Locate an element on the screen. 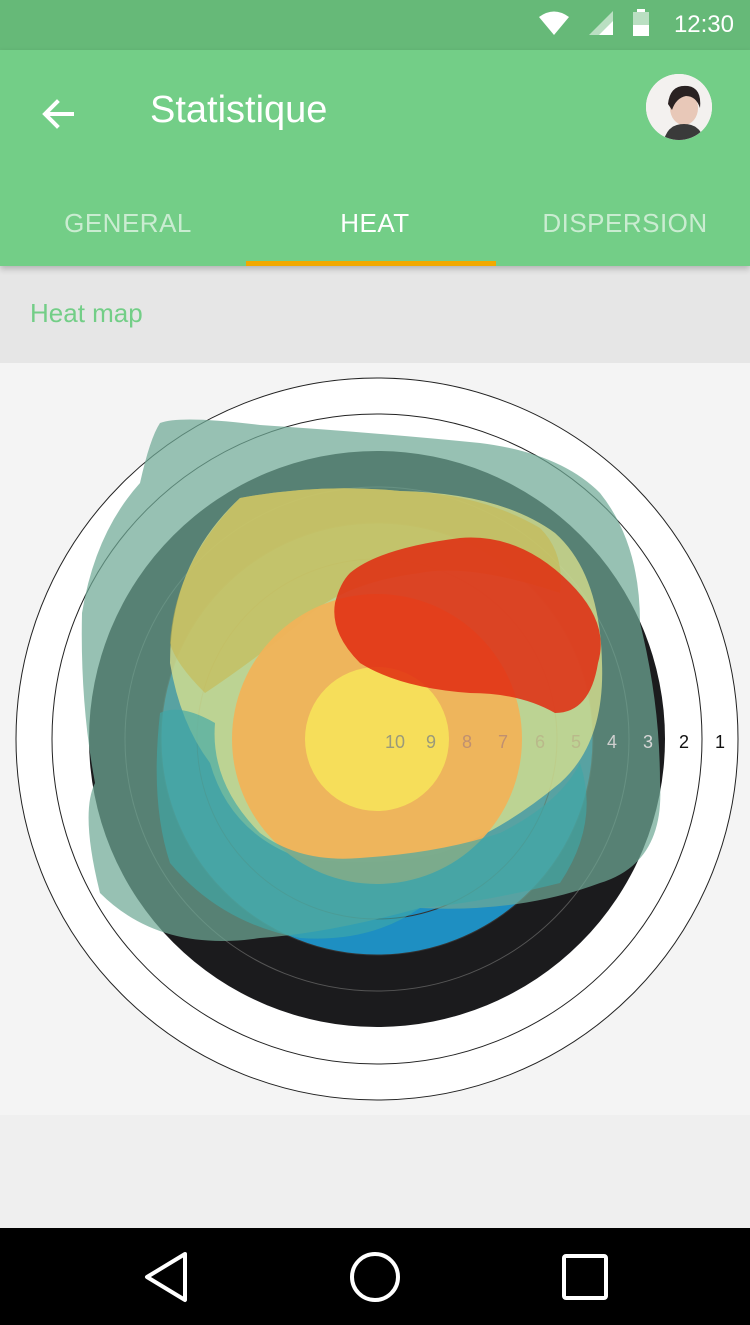 The width and height of the screenshot is (750, 1325). nav-recents-button is located at coordinates (585, 1276).